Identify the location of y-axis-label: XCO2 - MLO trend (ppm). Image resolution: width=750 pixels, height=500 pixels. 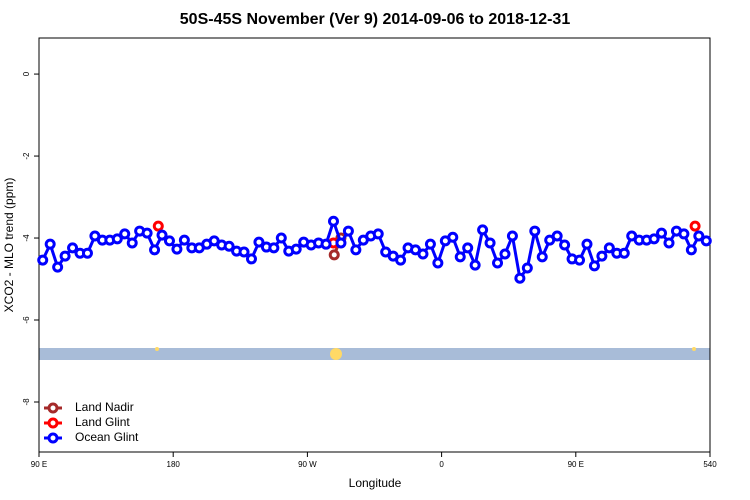
(9, 245).